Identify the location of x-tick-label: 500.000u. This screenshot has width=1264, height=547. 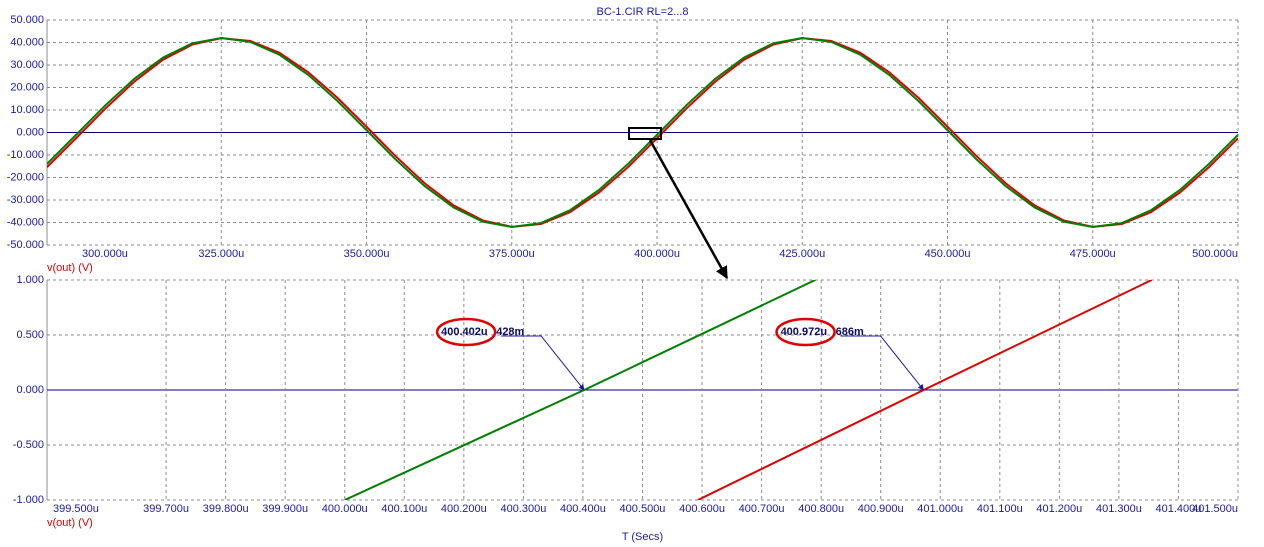
(1215, 254).